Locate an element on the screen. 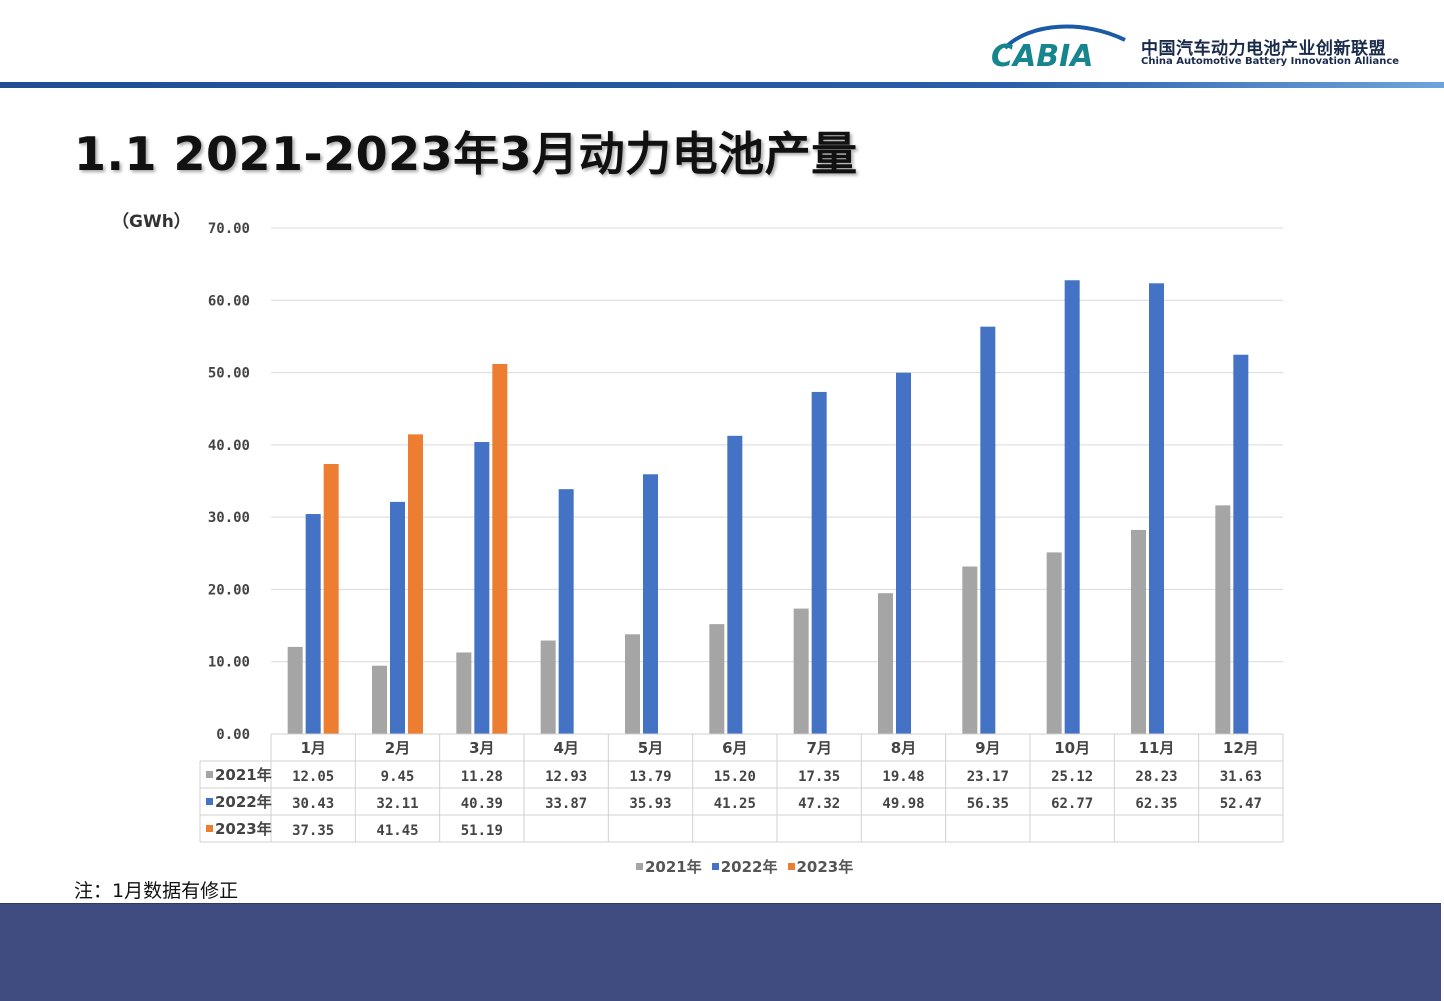  data-label: 41.45 is located at coordinates (397, 831).